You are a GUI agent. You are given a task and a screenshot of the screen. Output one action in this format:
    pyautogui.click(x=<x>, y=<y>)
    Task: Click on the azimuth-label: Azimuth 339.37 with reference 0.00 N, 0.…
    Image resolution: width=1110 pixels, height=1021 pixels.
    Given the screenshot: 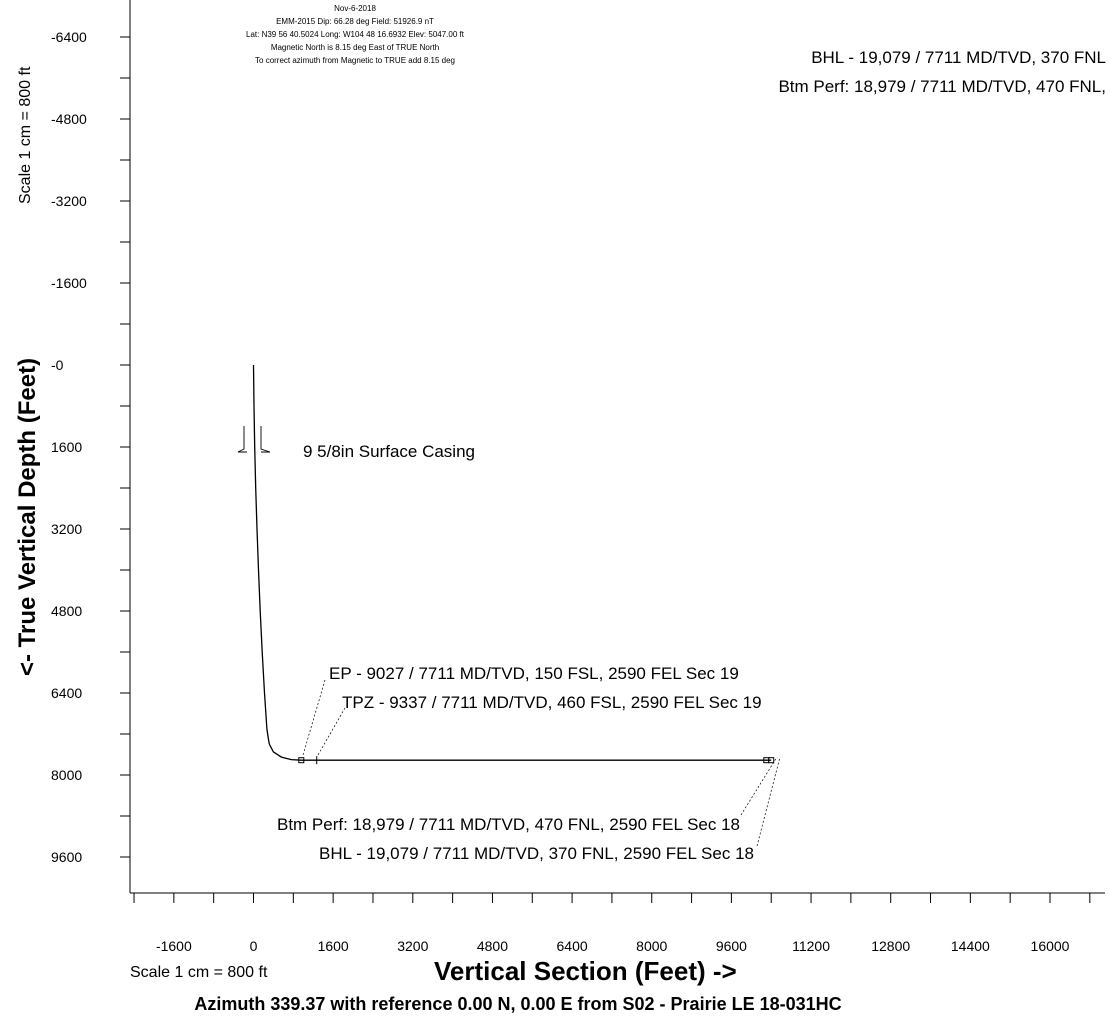 What is the action you would take?
    pyautogui.click(x=517, y=1004)
    